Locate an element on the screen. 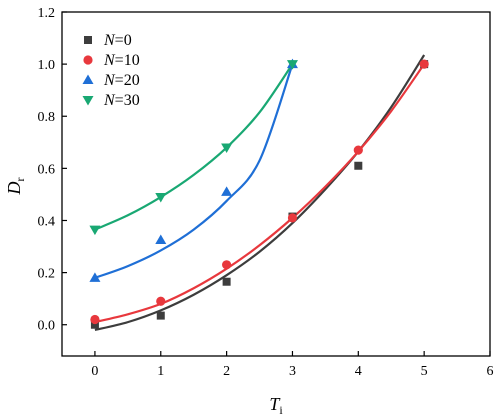 The width and height of the screenshot is (498, 420). legend-label-series-3: N=30 is located at coordinates (121, 100).